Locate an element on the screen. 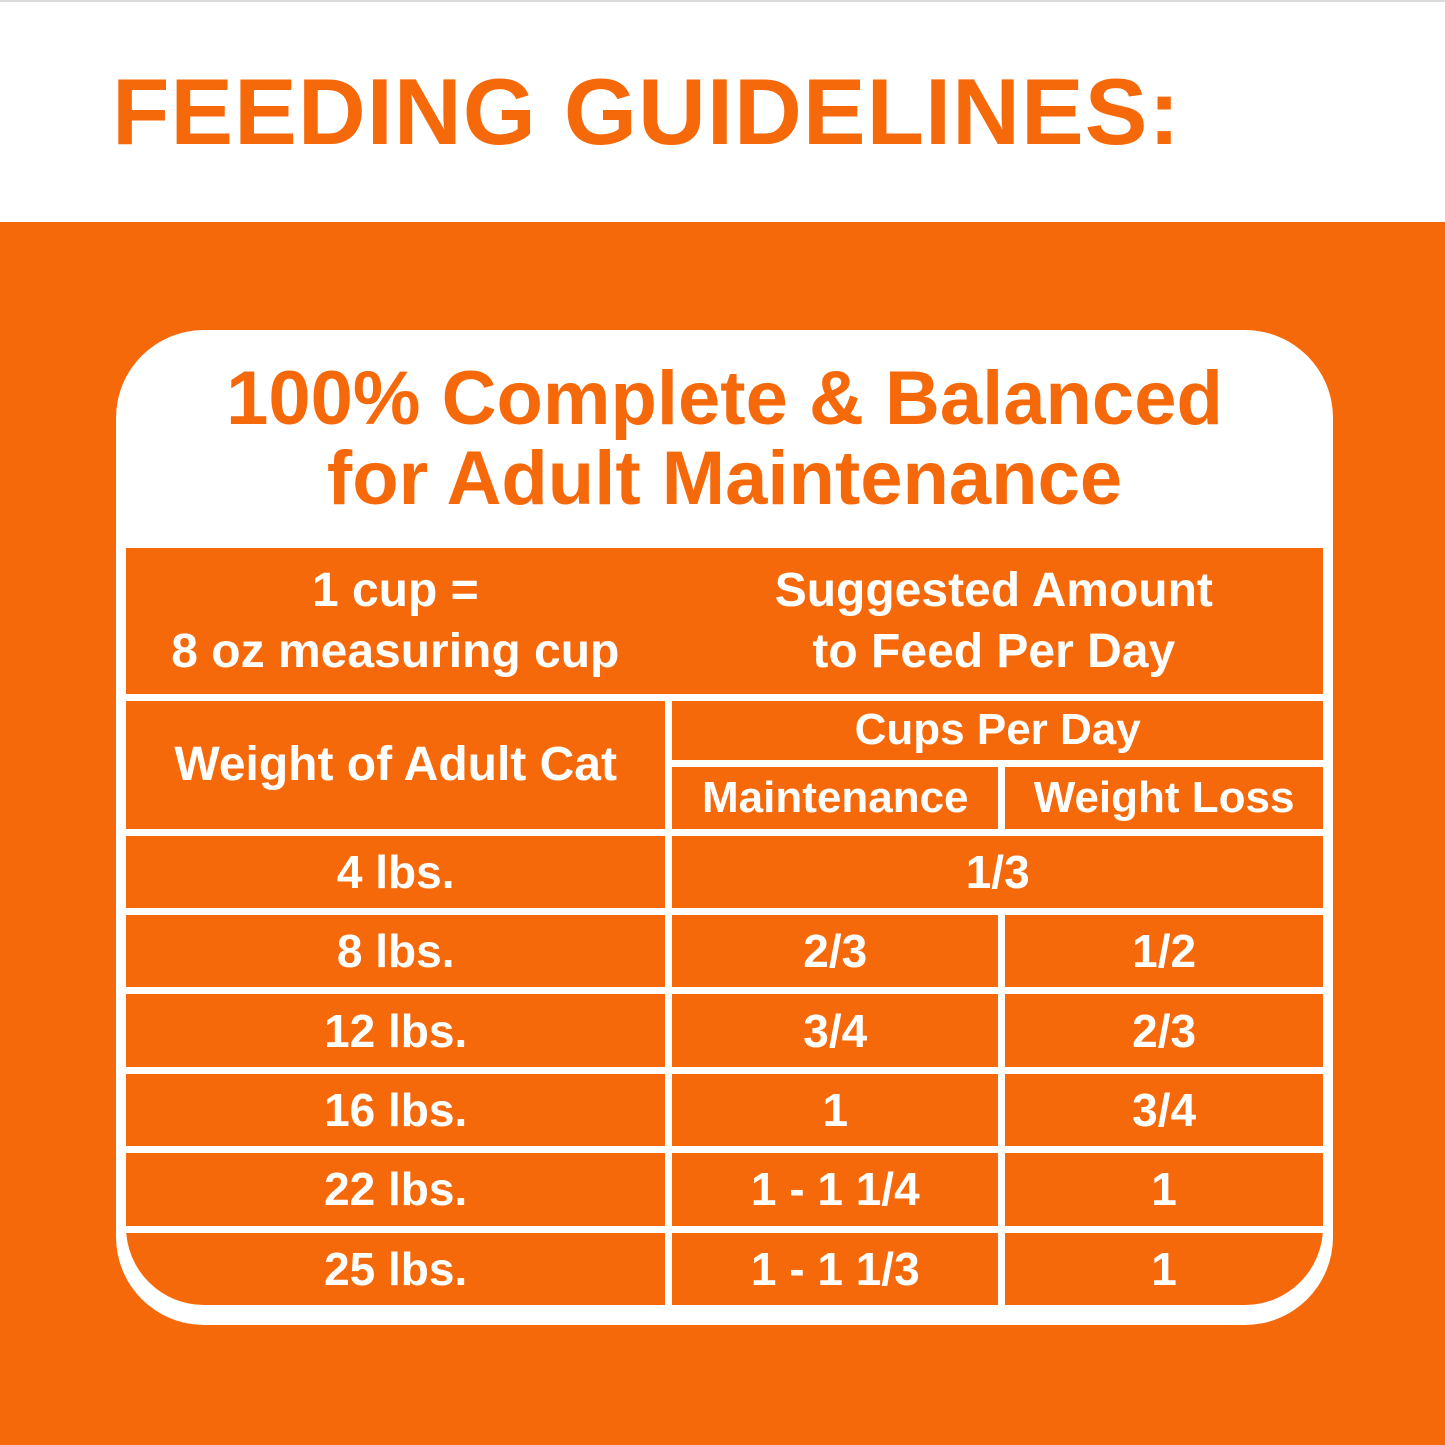 The height and width of the screenshot is (1445, 1445). weight-loss-amount-cell: 3/4 is located at coordinates (1164, 1110).